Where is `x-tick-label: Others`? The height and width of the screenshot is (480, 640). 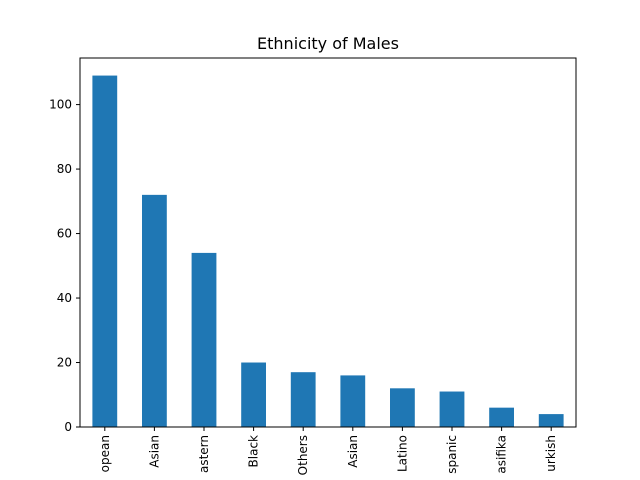
x-tick-label: Others is located at coordinates (303, 455).